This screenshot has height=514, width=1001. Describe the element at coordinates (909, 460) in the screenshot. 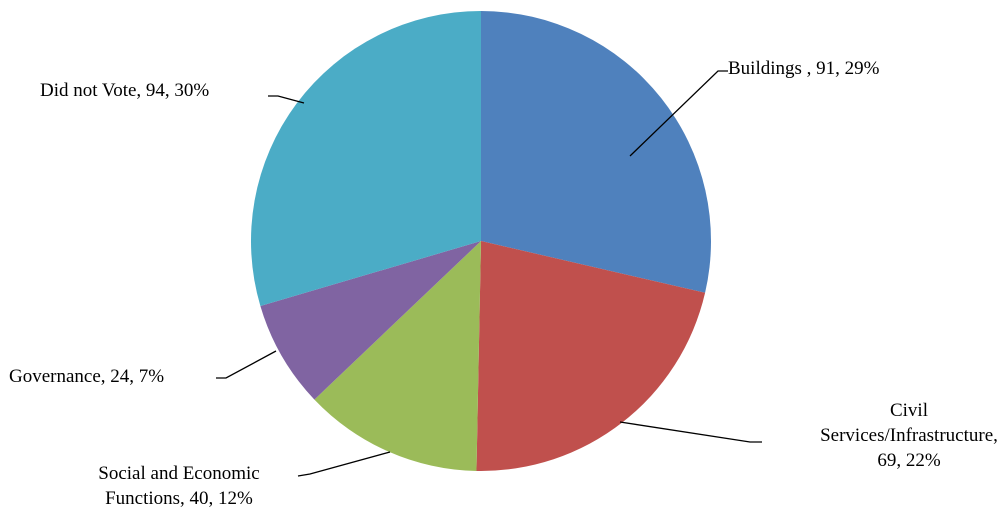

I see `slice-label-line: 69, 22%` at that location.